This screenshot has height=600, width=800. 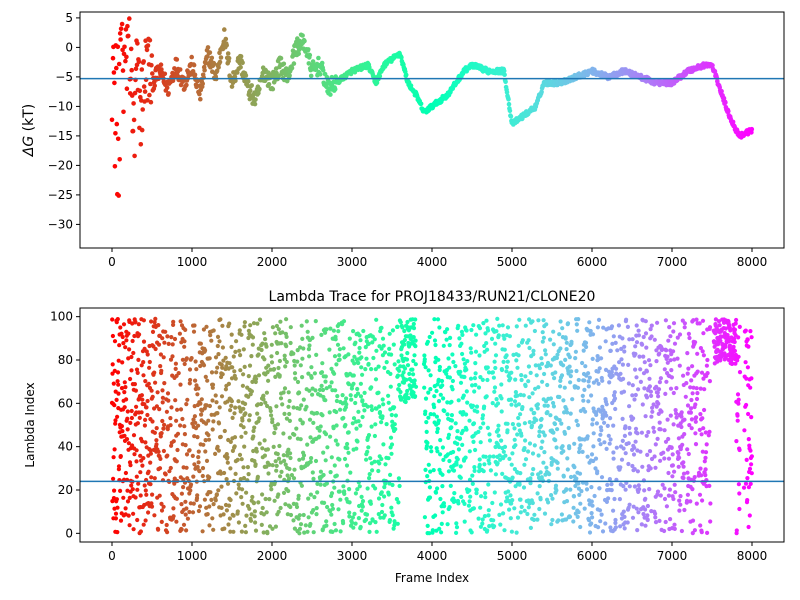 I want to click on delta-g-y-tick-label: −25, so click(x=60, y=195).